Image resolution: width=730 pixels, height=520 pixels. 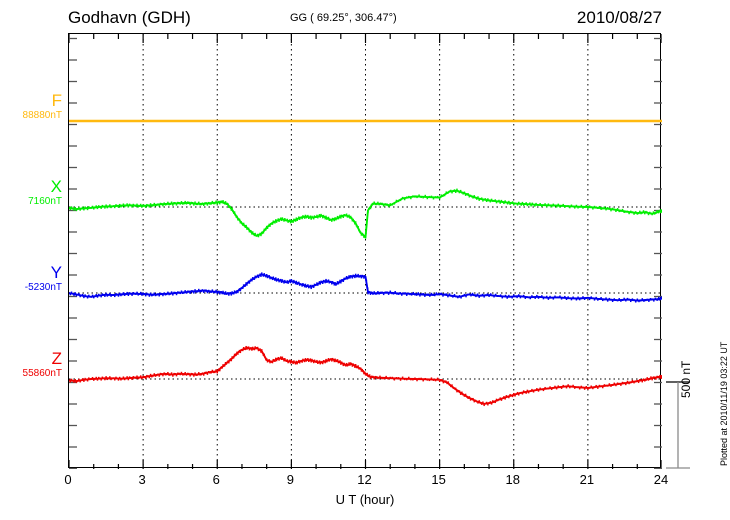 What do you see at coordinates (56, 186) in the screenshot?
I see `component-name-x: X` at bounding box center [56, 186].